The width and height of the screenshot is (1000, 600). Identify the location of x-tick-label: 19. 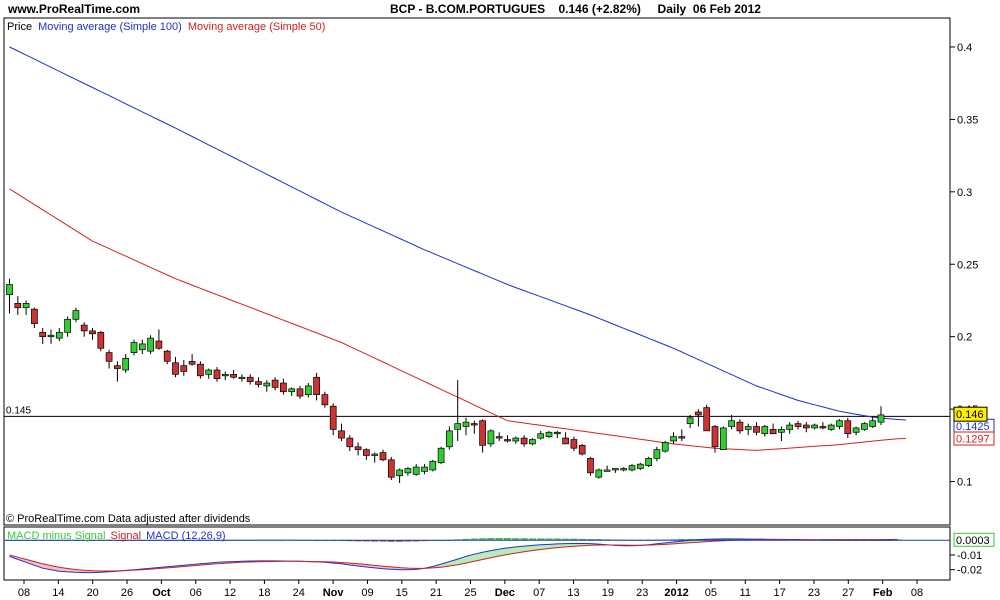
(608, 593).